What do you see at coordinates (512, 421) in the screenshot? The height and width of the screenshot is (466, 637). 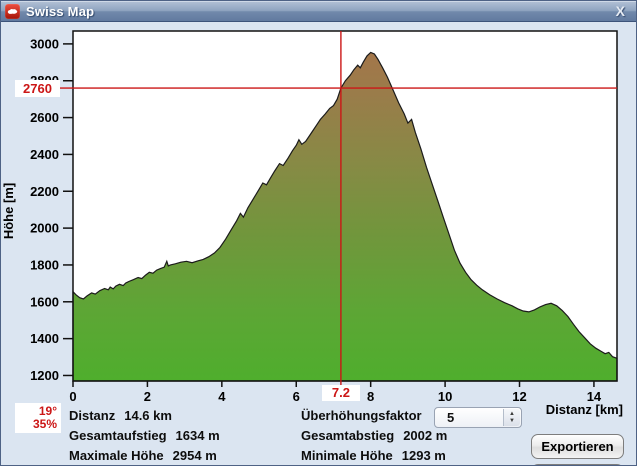 I see `spinner-down-icon: ▼` at bounding box center [512, 421].